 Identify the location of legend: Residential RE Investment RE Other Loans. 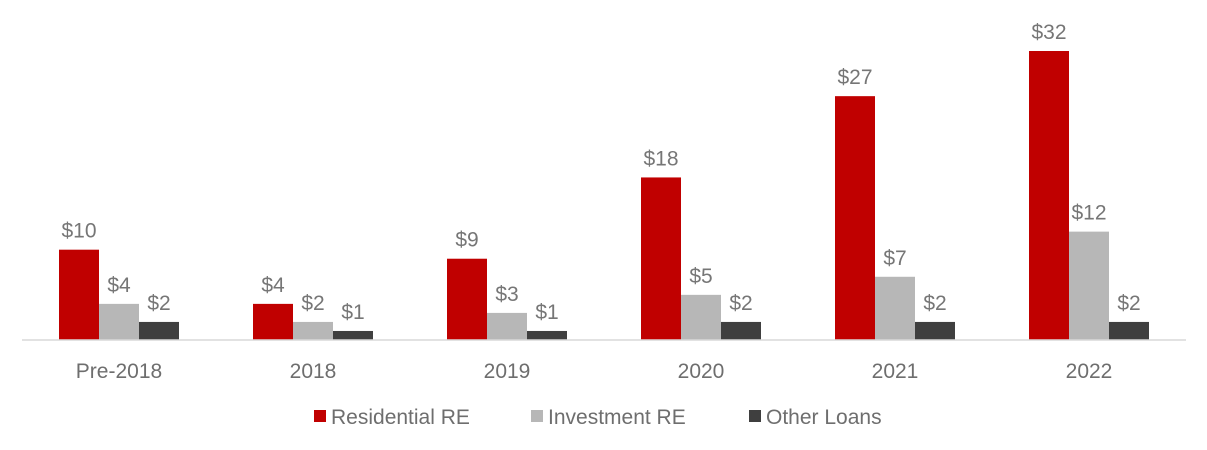
(598, 417).